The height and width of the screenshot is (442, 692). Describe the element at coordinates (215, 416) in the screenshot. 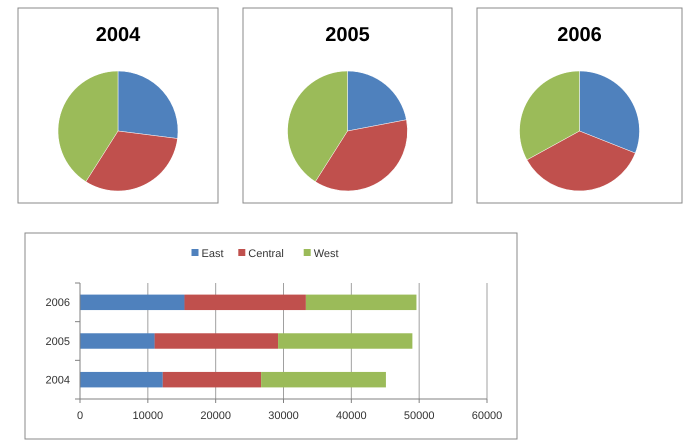

I see `x-tick-label: 20000` at that location.